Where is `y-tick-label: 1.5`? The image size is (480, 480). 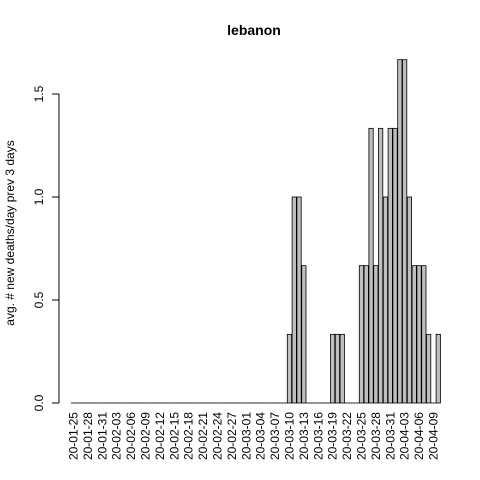
y-tick-label: 1.5 is located at coordinates (39, 93).